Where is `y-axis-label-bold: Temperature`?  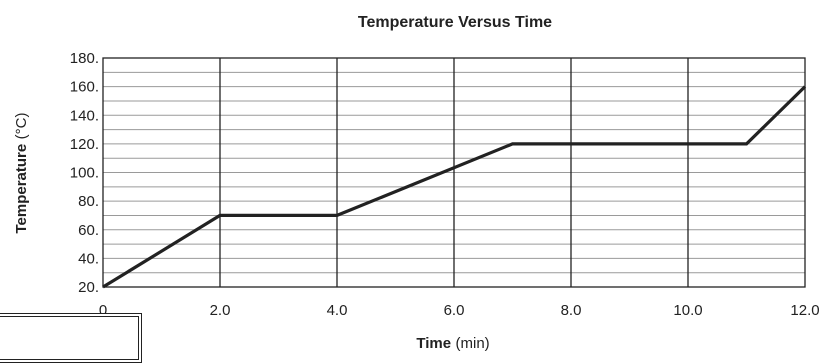
y-axis-label-bold: Temperature is located at coordinates (21, 189).